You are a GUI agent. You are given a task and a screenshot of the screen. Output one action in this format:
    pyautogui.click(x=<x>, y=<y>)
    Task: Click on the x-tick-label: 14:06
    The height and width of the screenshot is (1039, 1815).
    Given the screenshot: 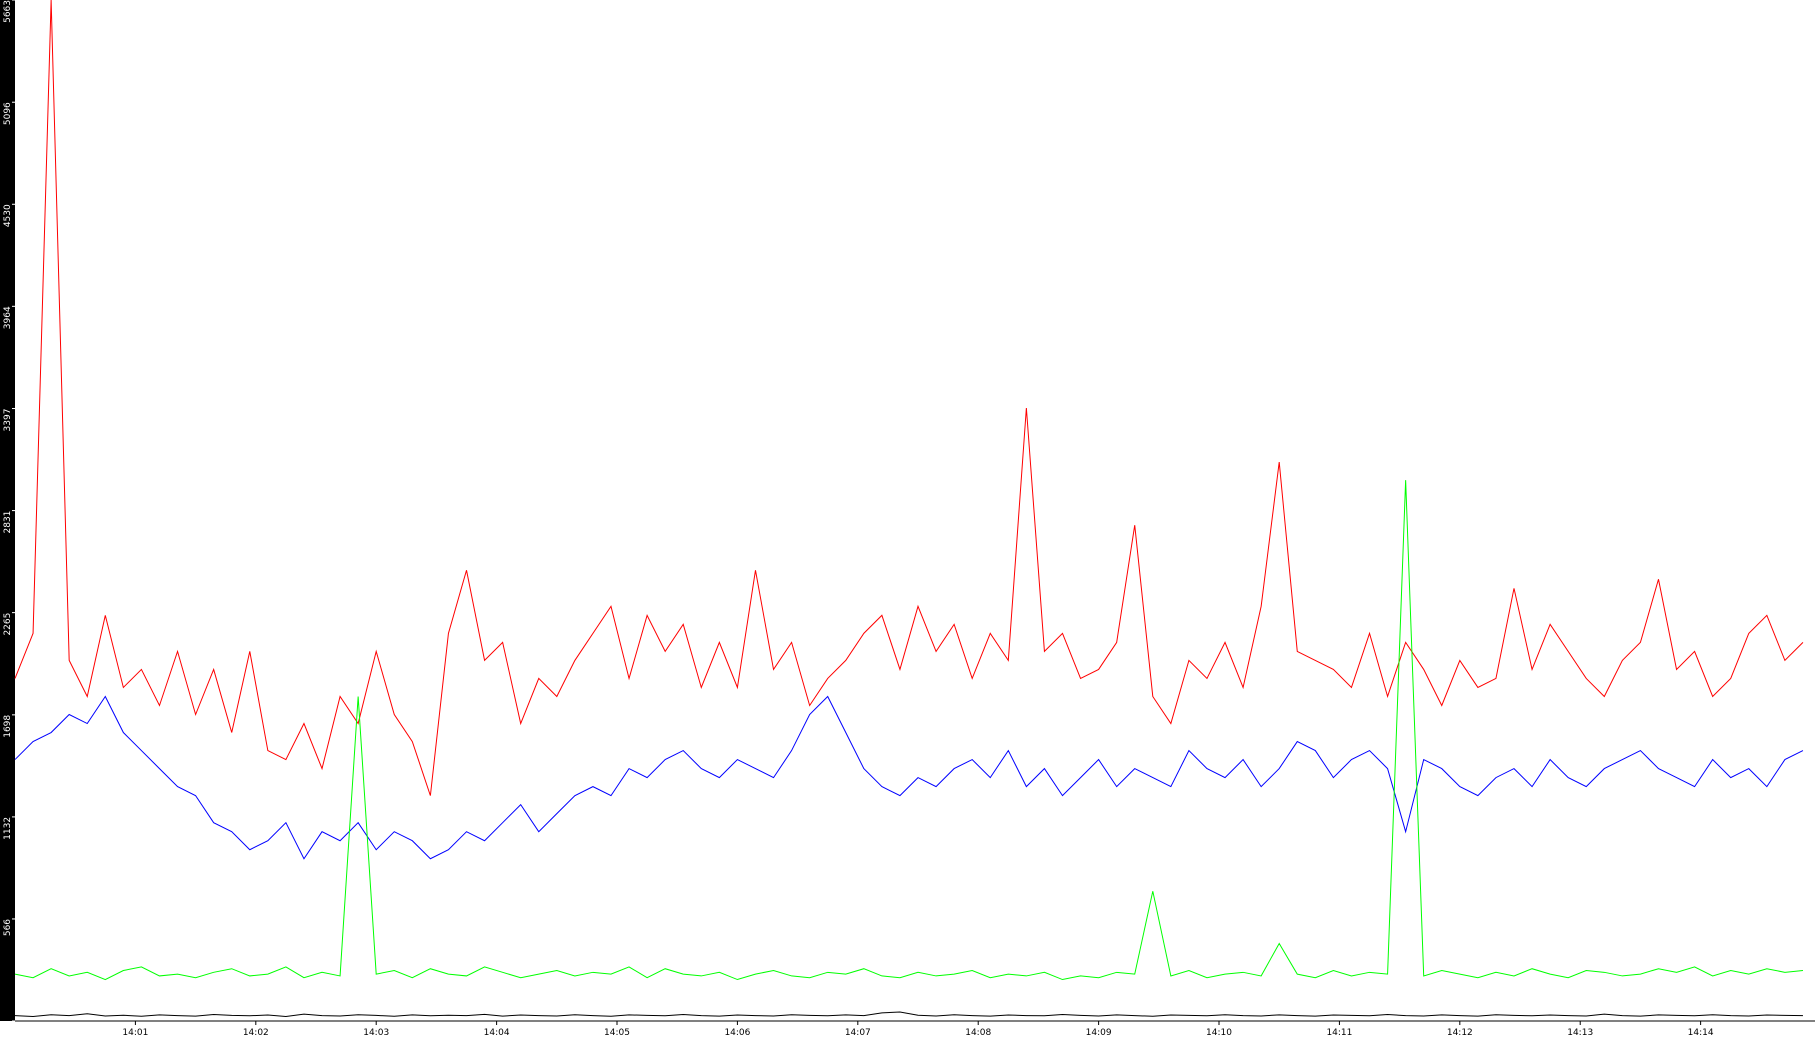 What is the action you would take?
    pyautogui.click(x=737, y=1033)
    